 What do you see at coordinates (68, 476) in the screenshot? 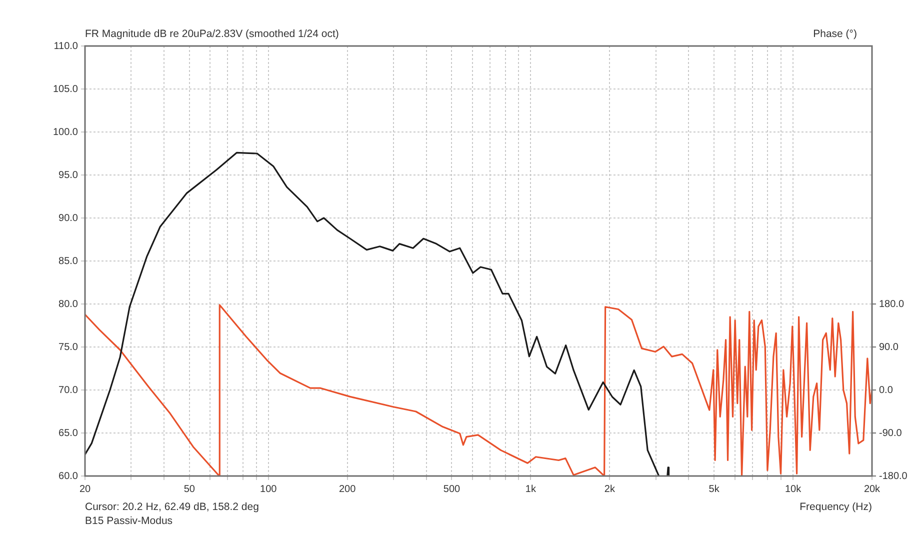
I see `y-tick-label: 60.0` at bounding box center [68, 476].